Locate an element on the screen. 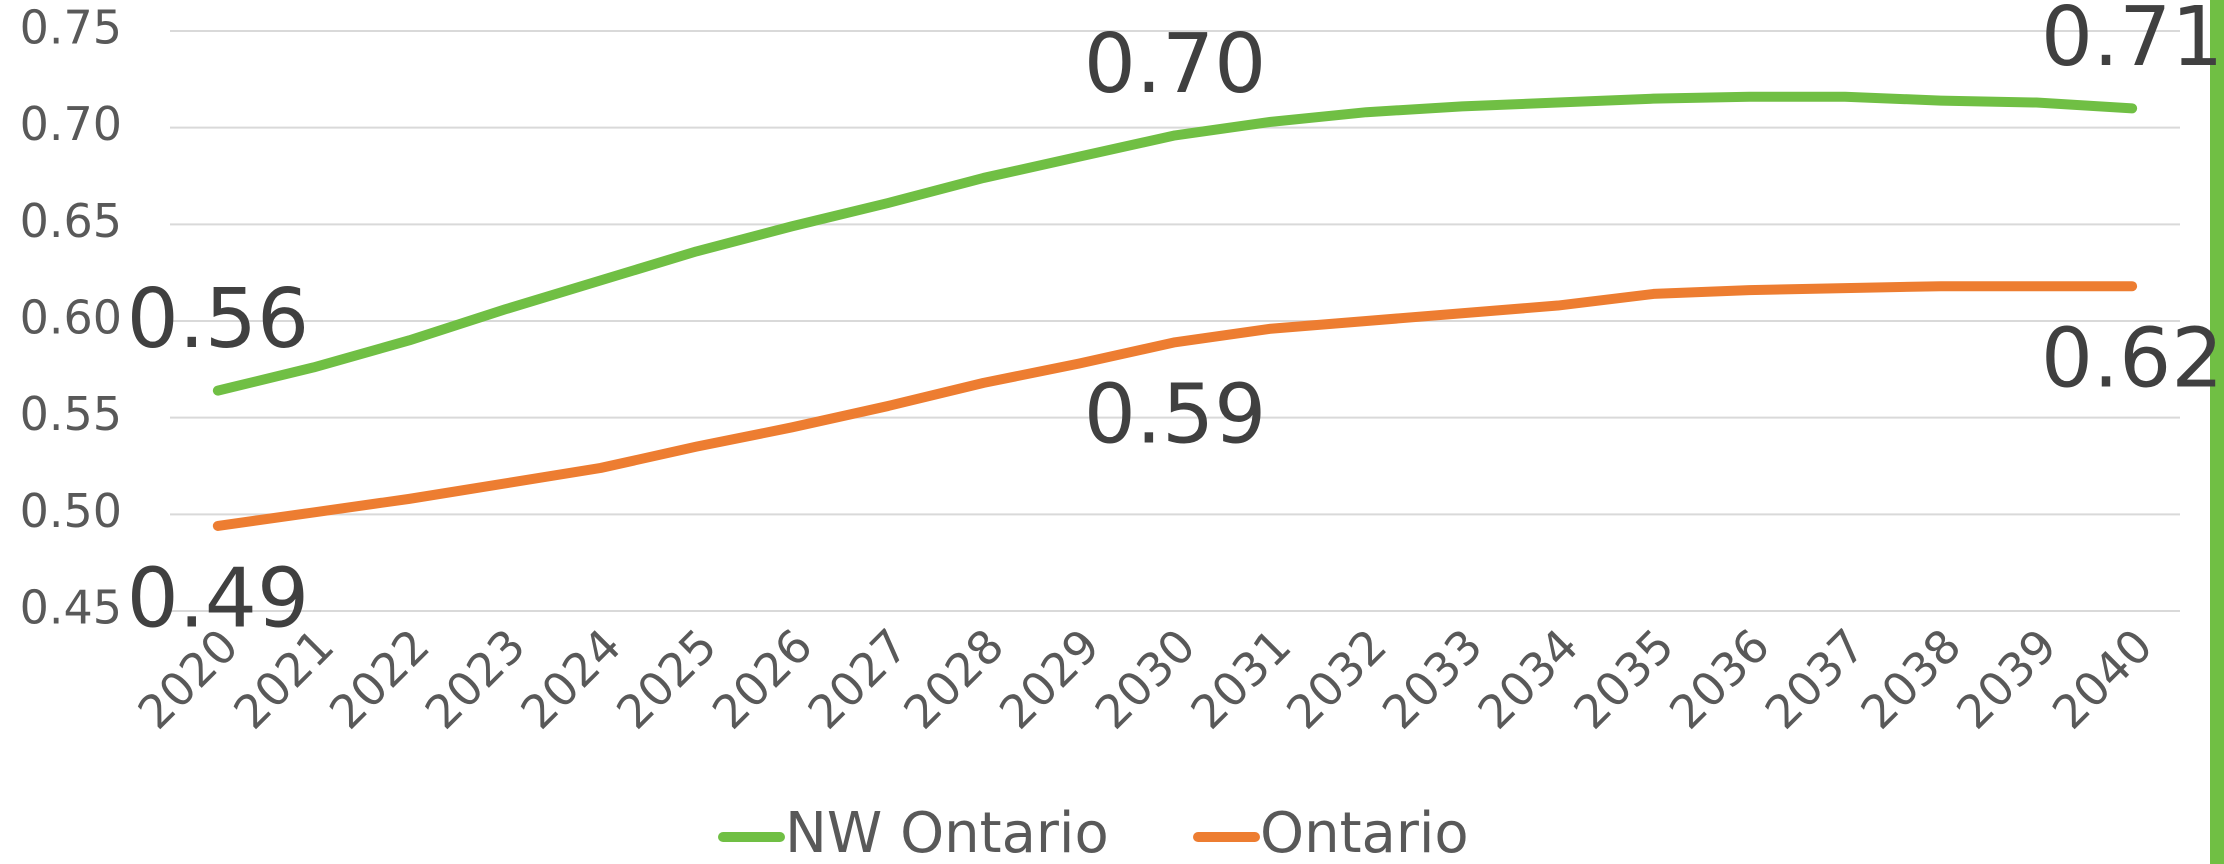 Image resolution: width=2224 pixels, height=864 pixels. x-tick-label: 2038 is located at coordinates (1910, 678).